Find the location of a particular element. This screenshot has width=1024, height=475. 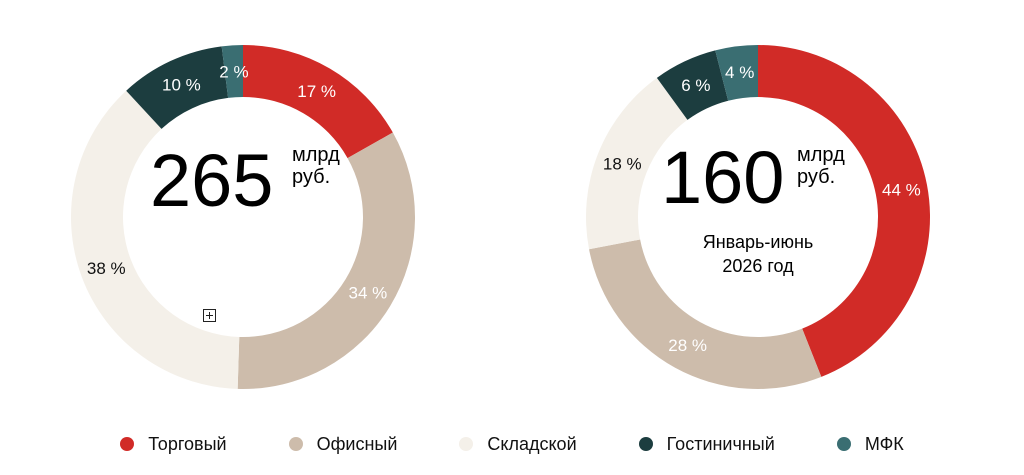

legend-label-mfk: МФК is located at coordinates (884, 443).